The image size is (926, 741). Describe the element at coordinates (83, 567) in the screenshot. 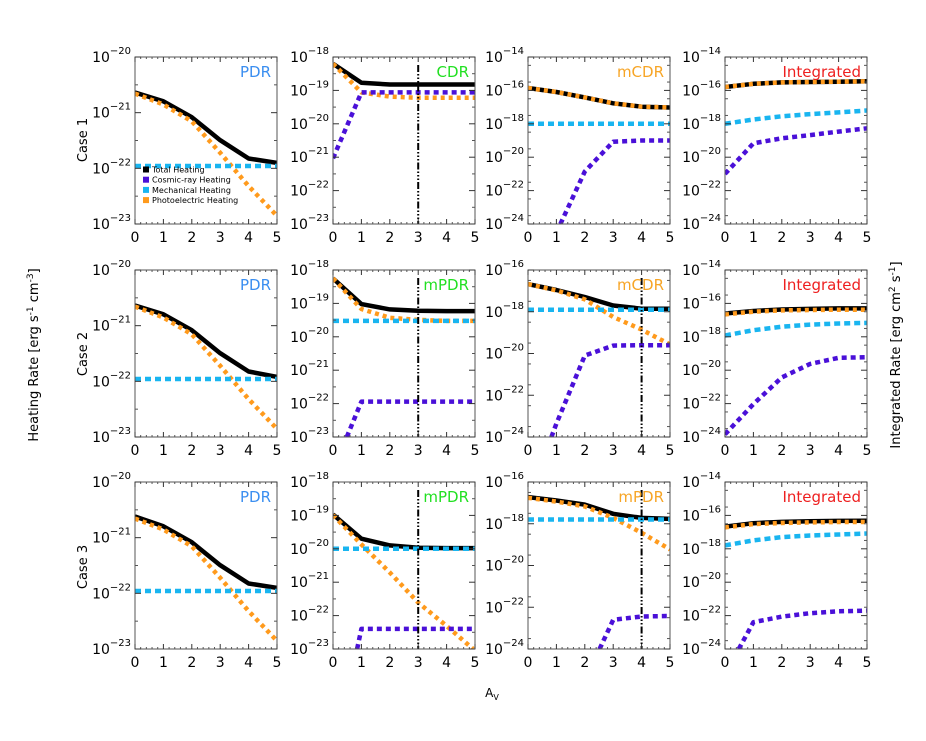

I see `row-label-case-3: Case 3` at that location.